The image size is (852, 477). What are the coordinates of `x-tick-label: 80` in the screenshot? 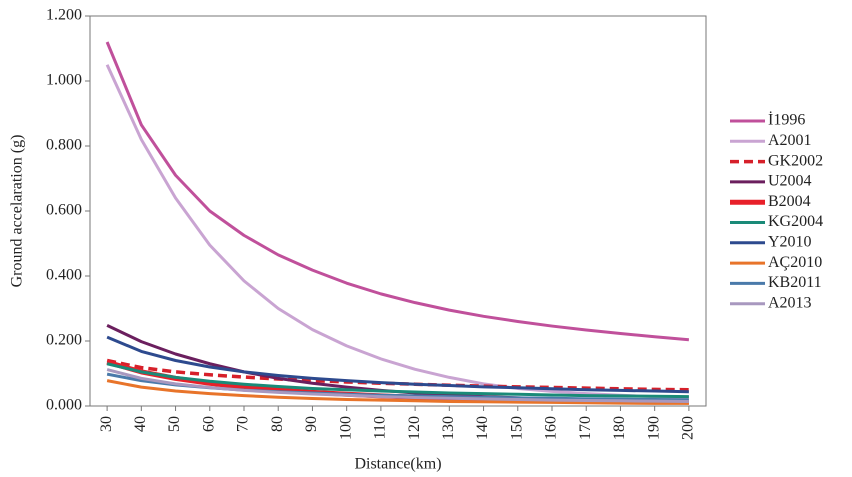 It's located at (277, 424).